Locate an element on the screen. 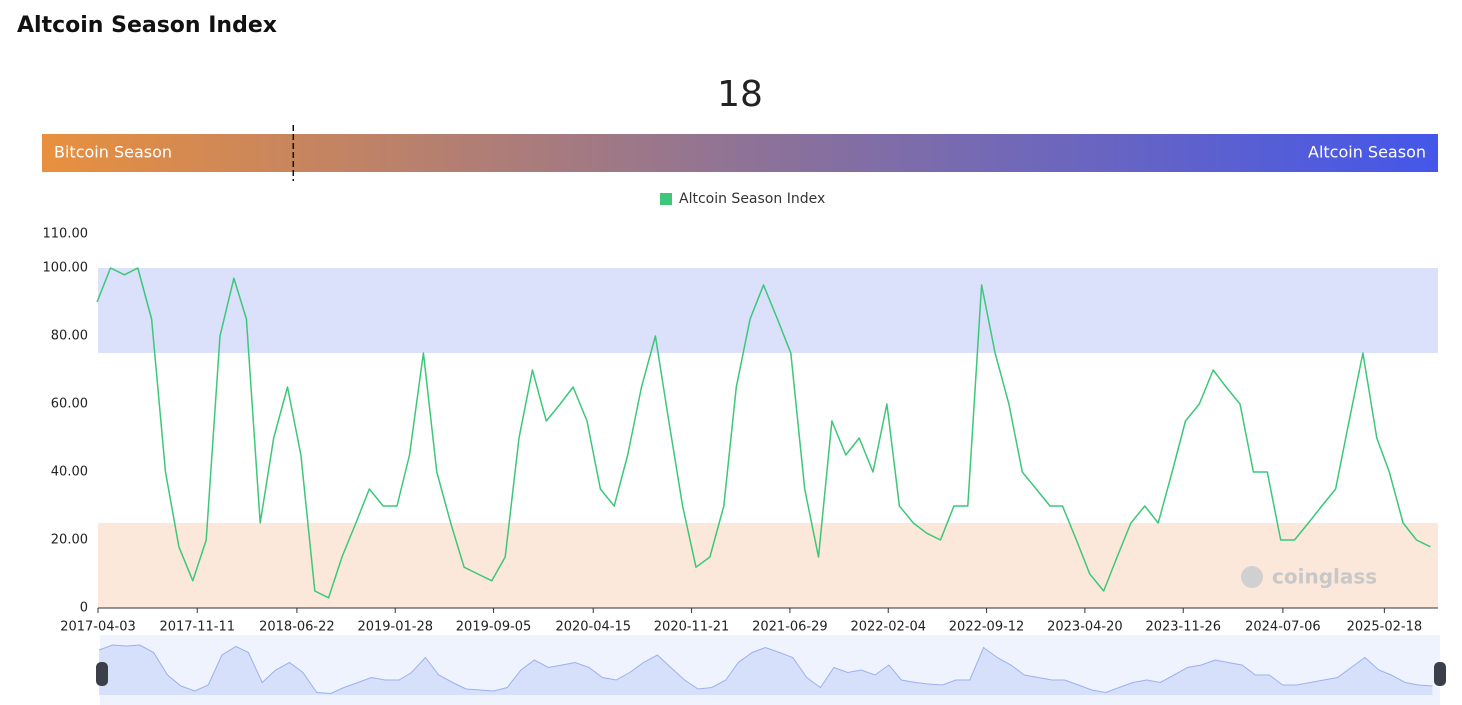 The width and height of the screenshot is (1462, 705). legend-swatch is located at coordinates (666, 199).